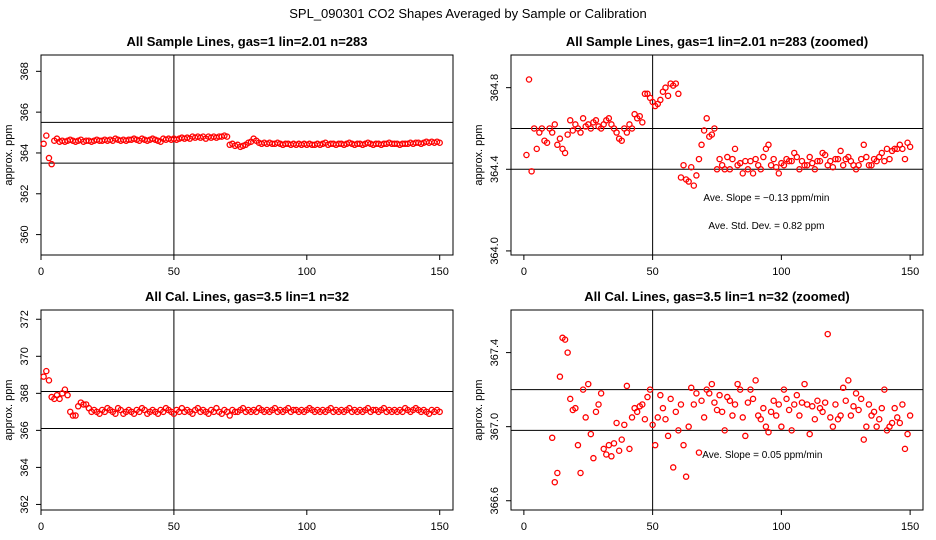 The width and height of the screenshot is (936, 540). What do you see at coordinates (247, 296) in the screenshot?
I see `panel-title: All Cal. Lines, gas=3.5 lin=1 n=32` at bounding box center [247, 296].